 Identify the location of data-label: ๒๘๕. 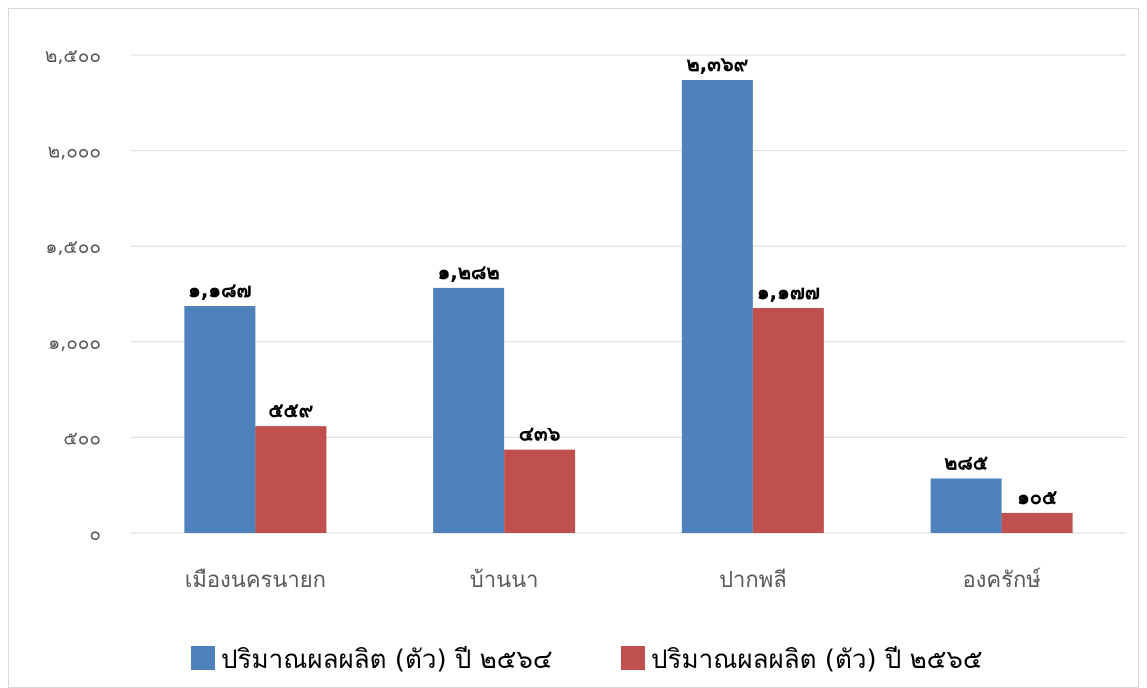
(966, 463).